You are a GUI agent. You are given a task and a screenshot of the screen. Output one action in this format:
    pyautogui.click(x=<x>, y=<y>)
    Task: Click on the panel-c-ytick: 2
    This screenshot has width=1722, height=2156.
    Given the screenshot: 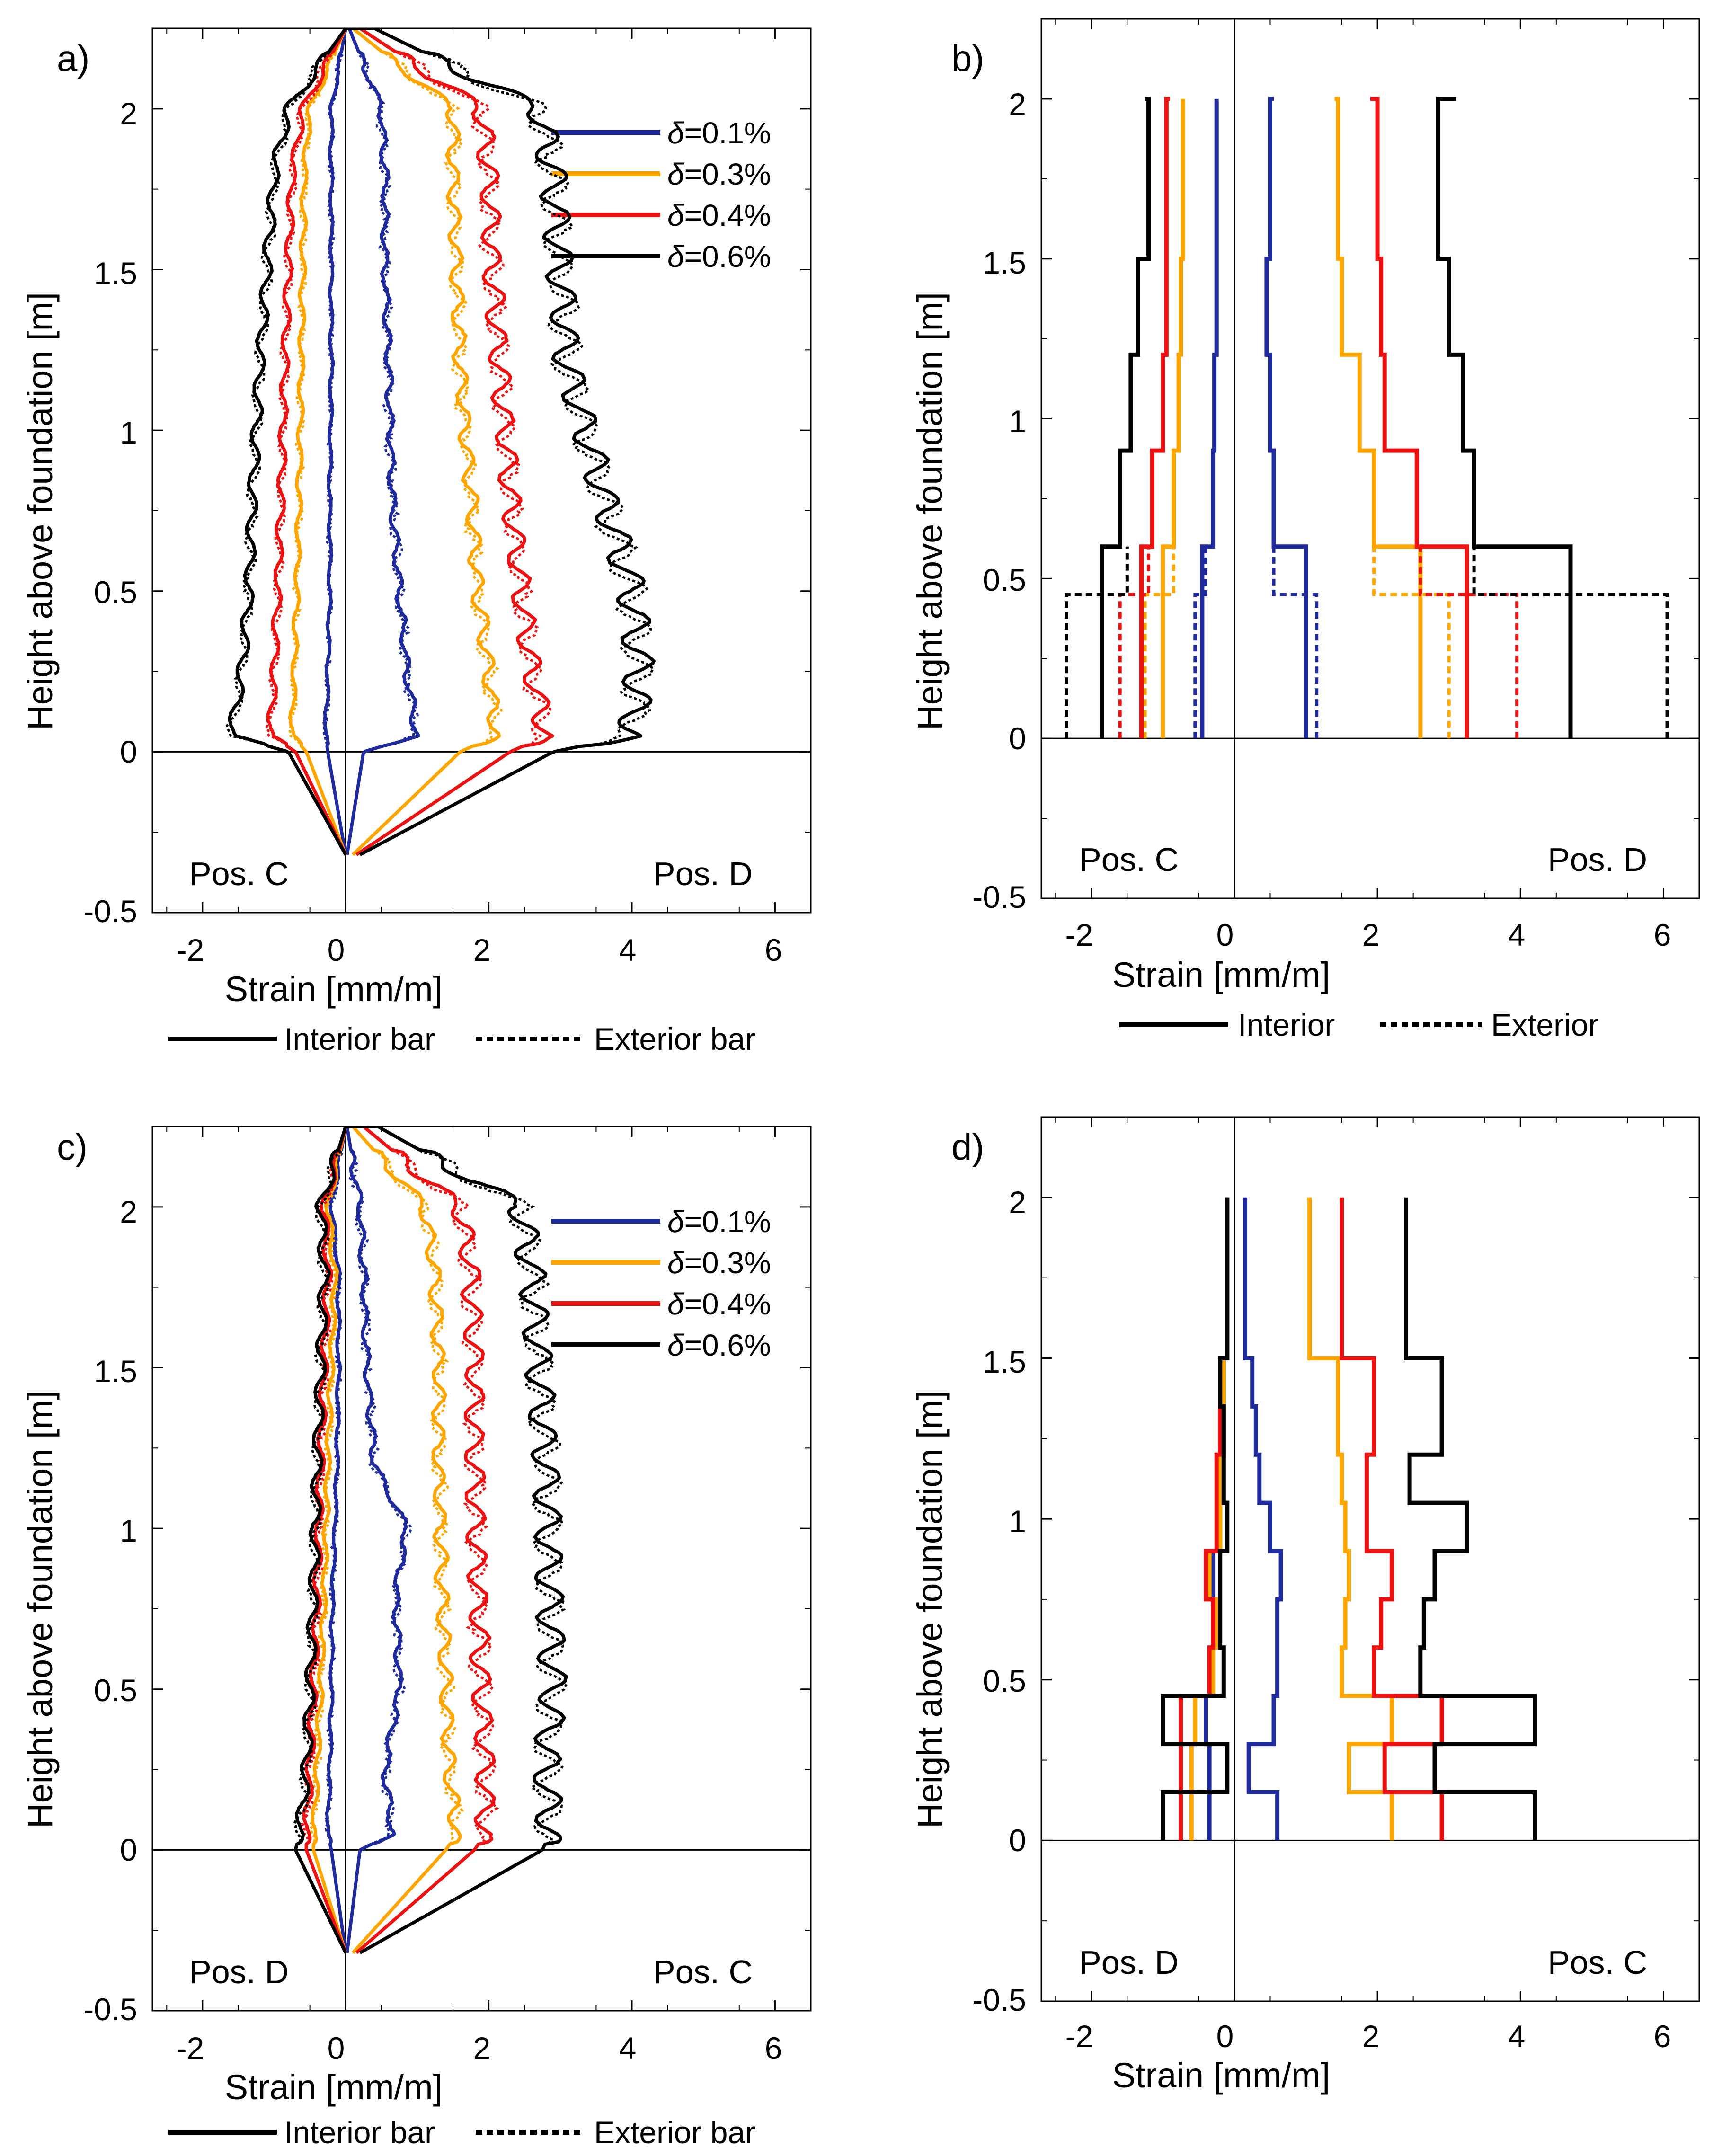 What is the action you would take?
    pyautogui.click(x=129, y=1211)
    